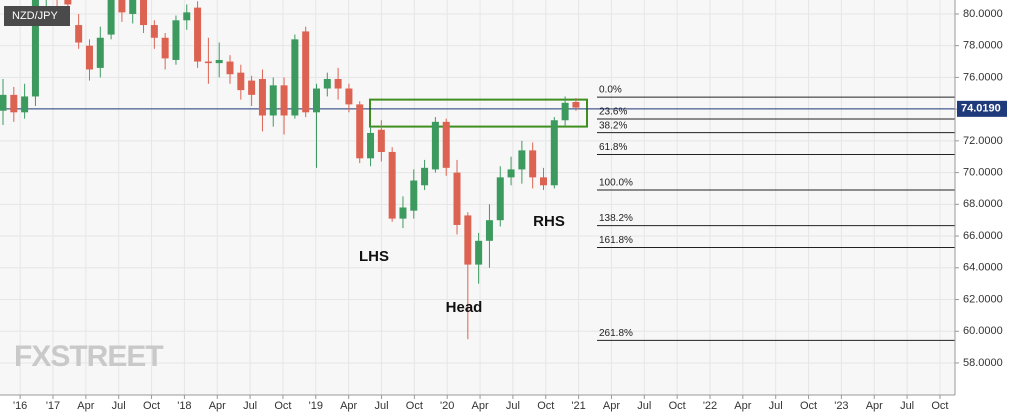 This screenshot has height=418, width=1033. What do you see at coordinates (983, 46) in the screenshot?
I see `y-tick-label: 78.0000` at bounding box center [983, 46].